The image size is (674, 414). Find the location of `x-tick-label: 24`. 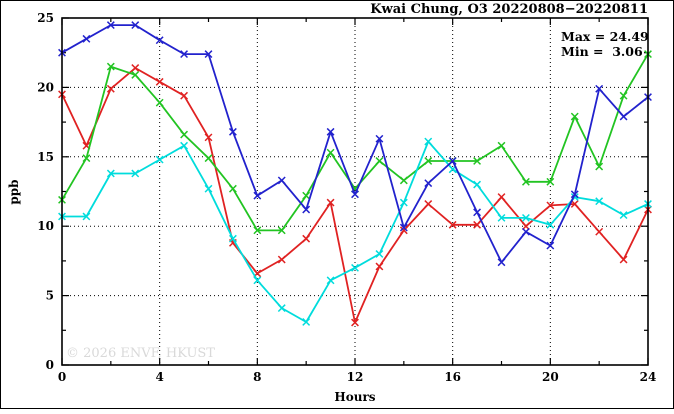

x-tick-label: 24 is located at coordinates (648, 377).